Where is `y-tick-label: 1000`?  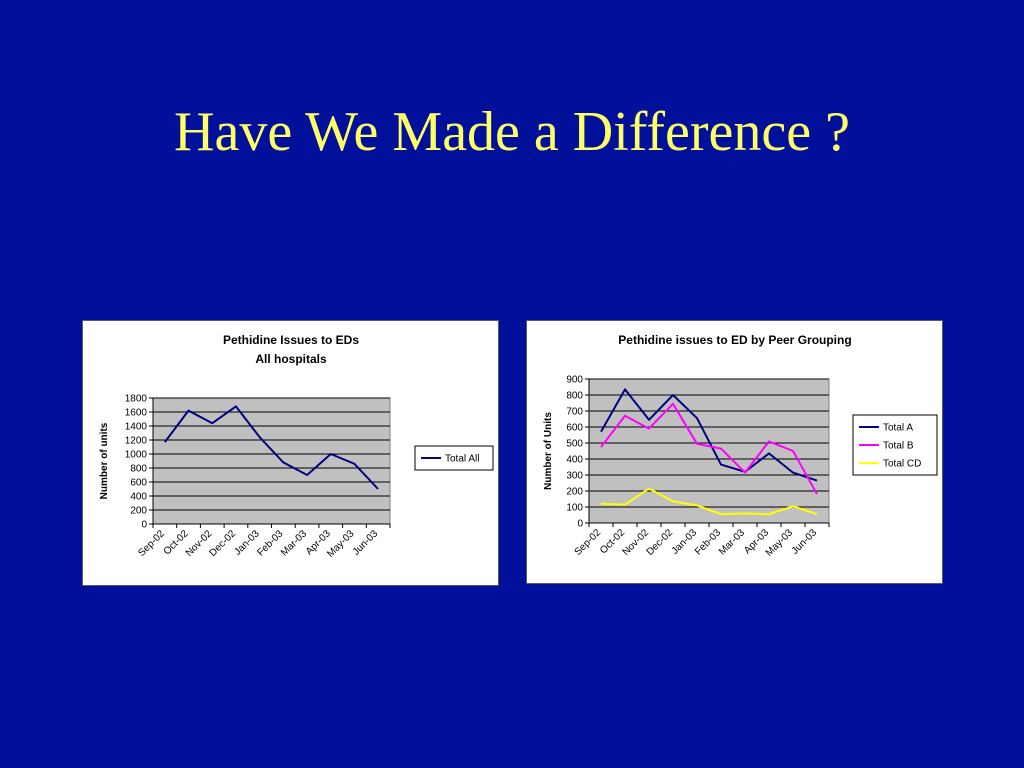 y-tick-label: 1000 is located at coordinates (136, 455).